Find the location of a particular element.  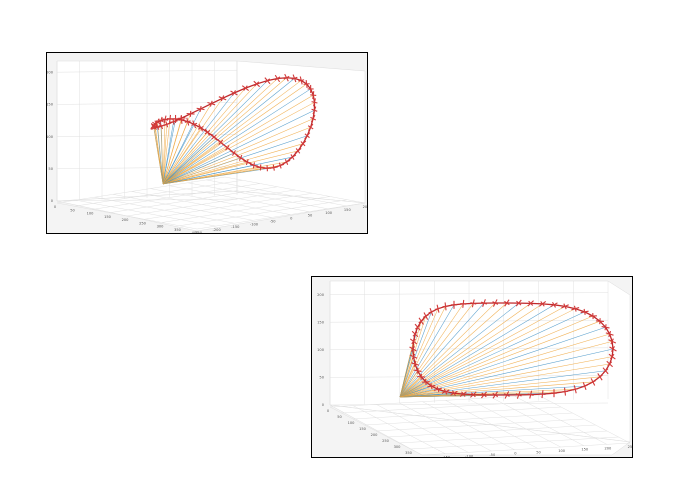

chart-1-x-tick-label: 400 is located at coordinates (196, 232).